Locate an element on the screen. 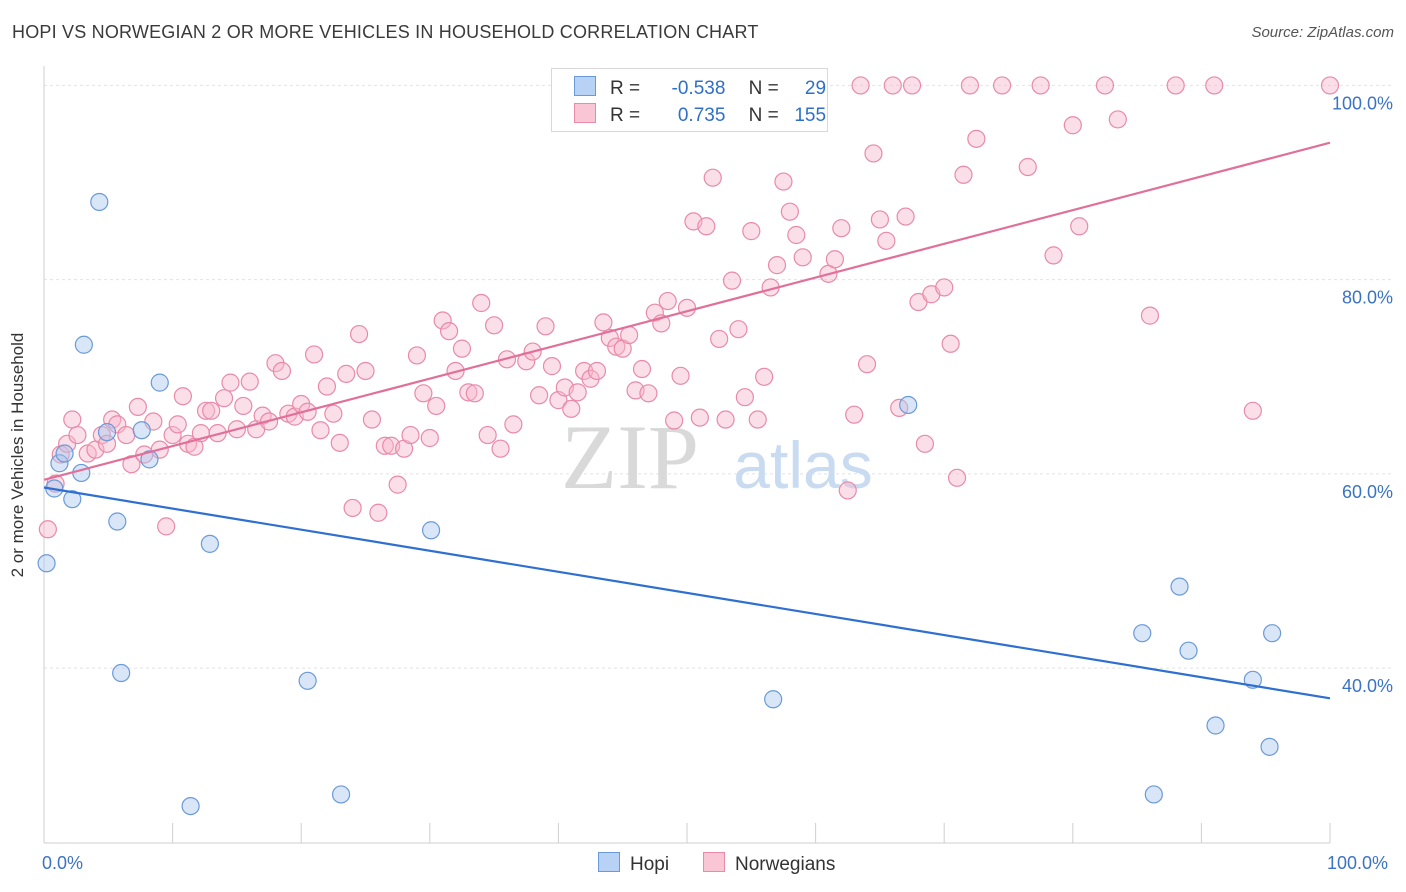 The height and width of the screenshot is (892, 1406). y-tick-label: 40.0% is located at coordinates (1367, 686).